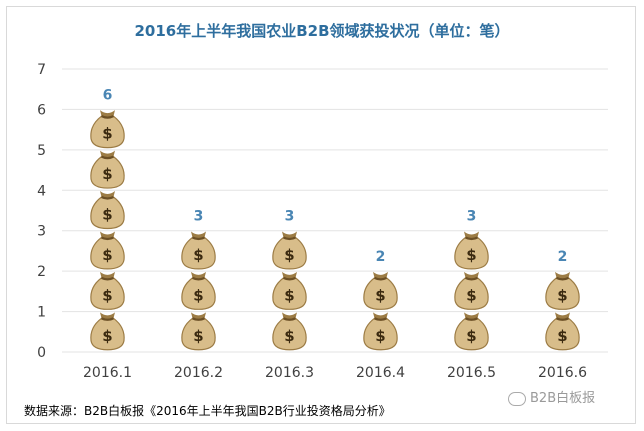 This screenshot has width=644, height=431. I want to click on y-tick-label: 0, so click(41, 353).